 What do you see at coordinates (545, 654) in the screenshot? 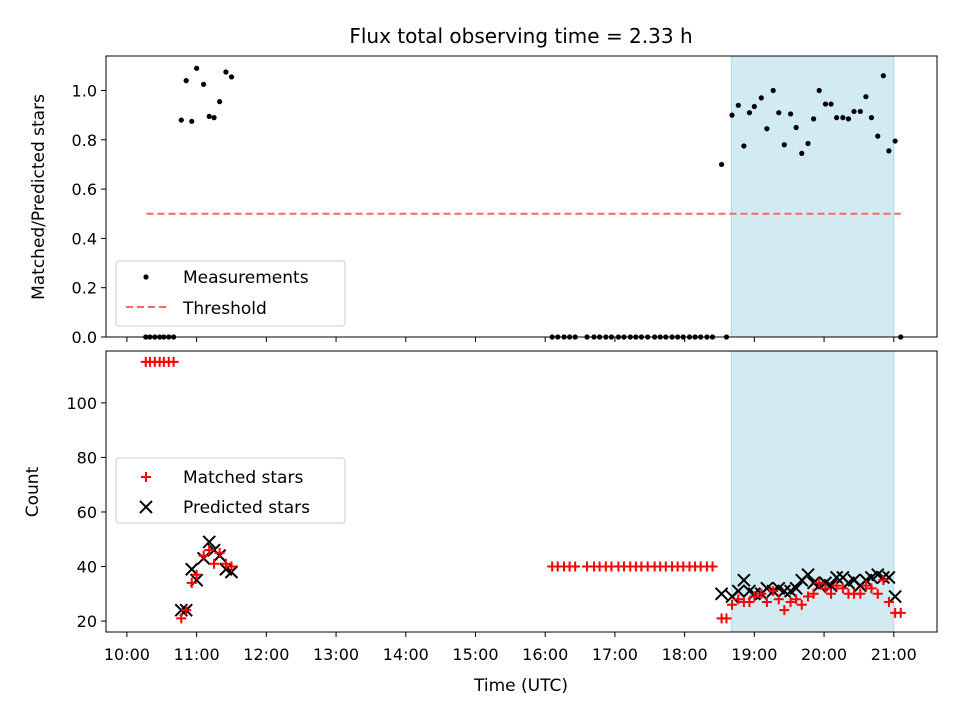
I see `x-tick-label: 16:00` at bounding box center [545, 654].